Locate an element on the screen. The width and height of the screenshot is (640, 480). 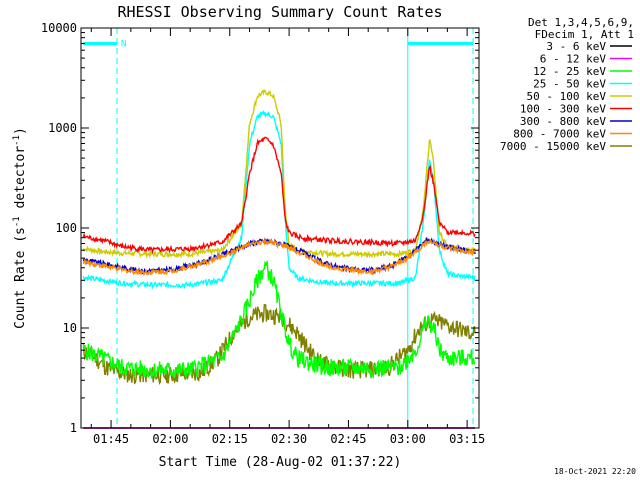
x-tick-label: 02:15 is located at coordinates (230, 439).